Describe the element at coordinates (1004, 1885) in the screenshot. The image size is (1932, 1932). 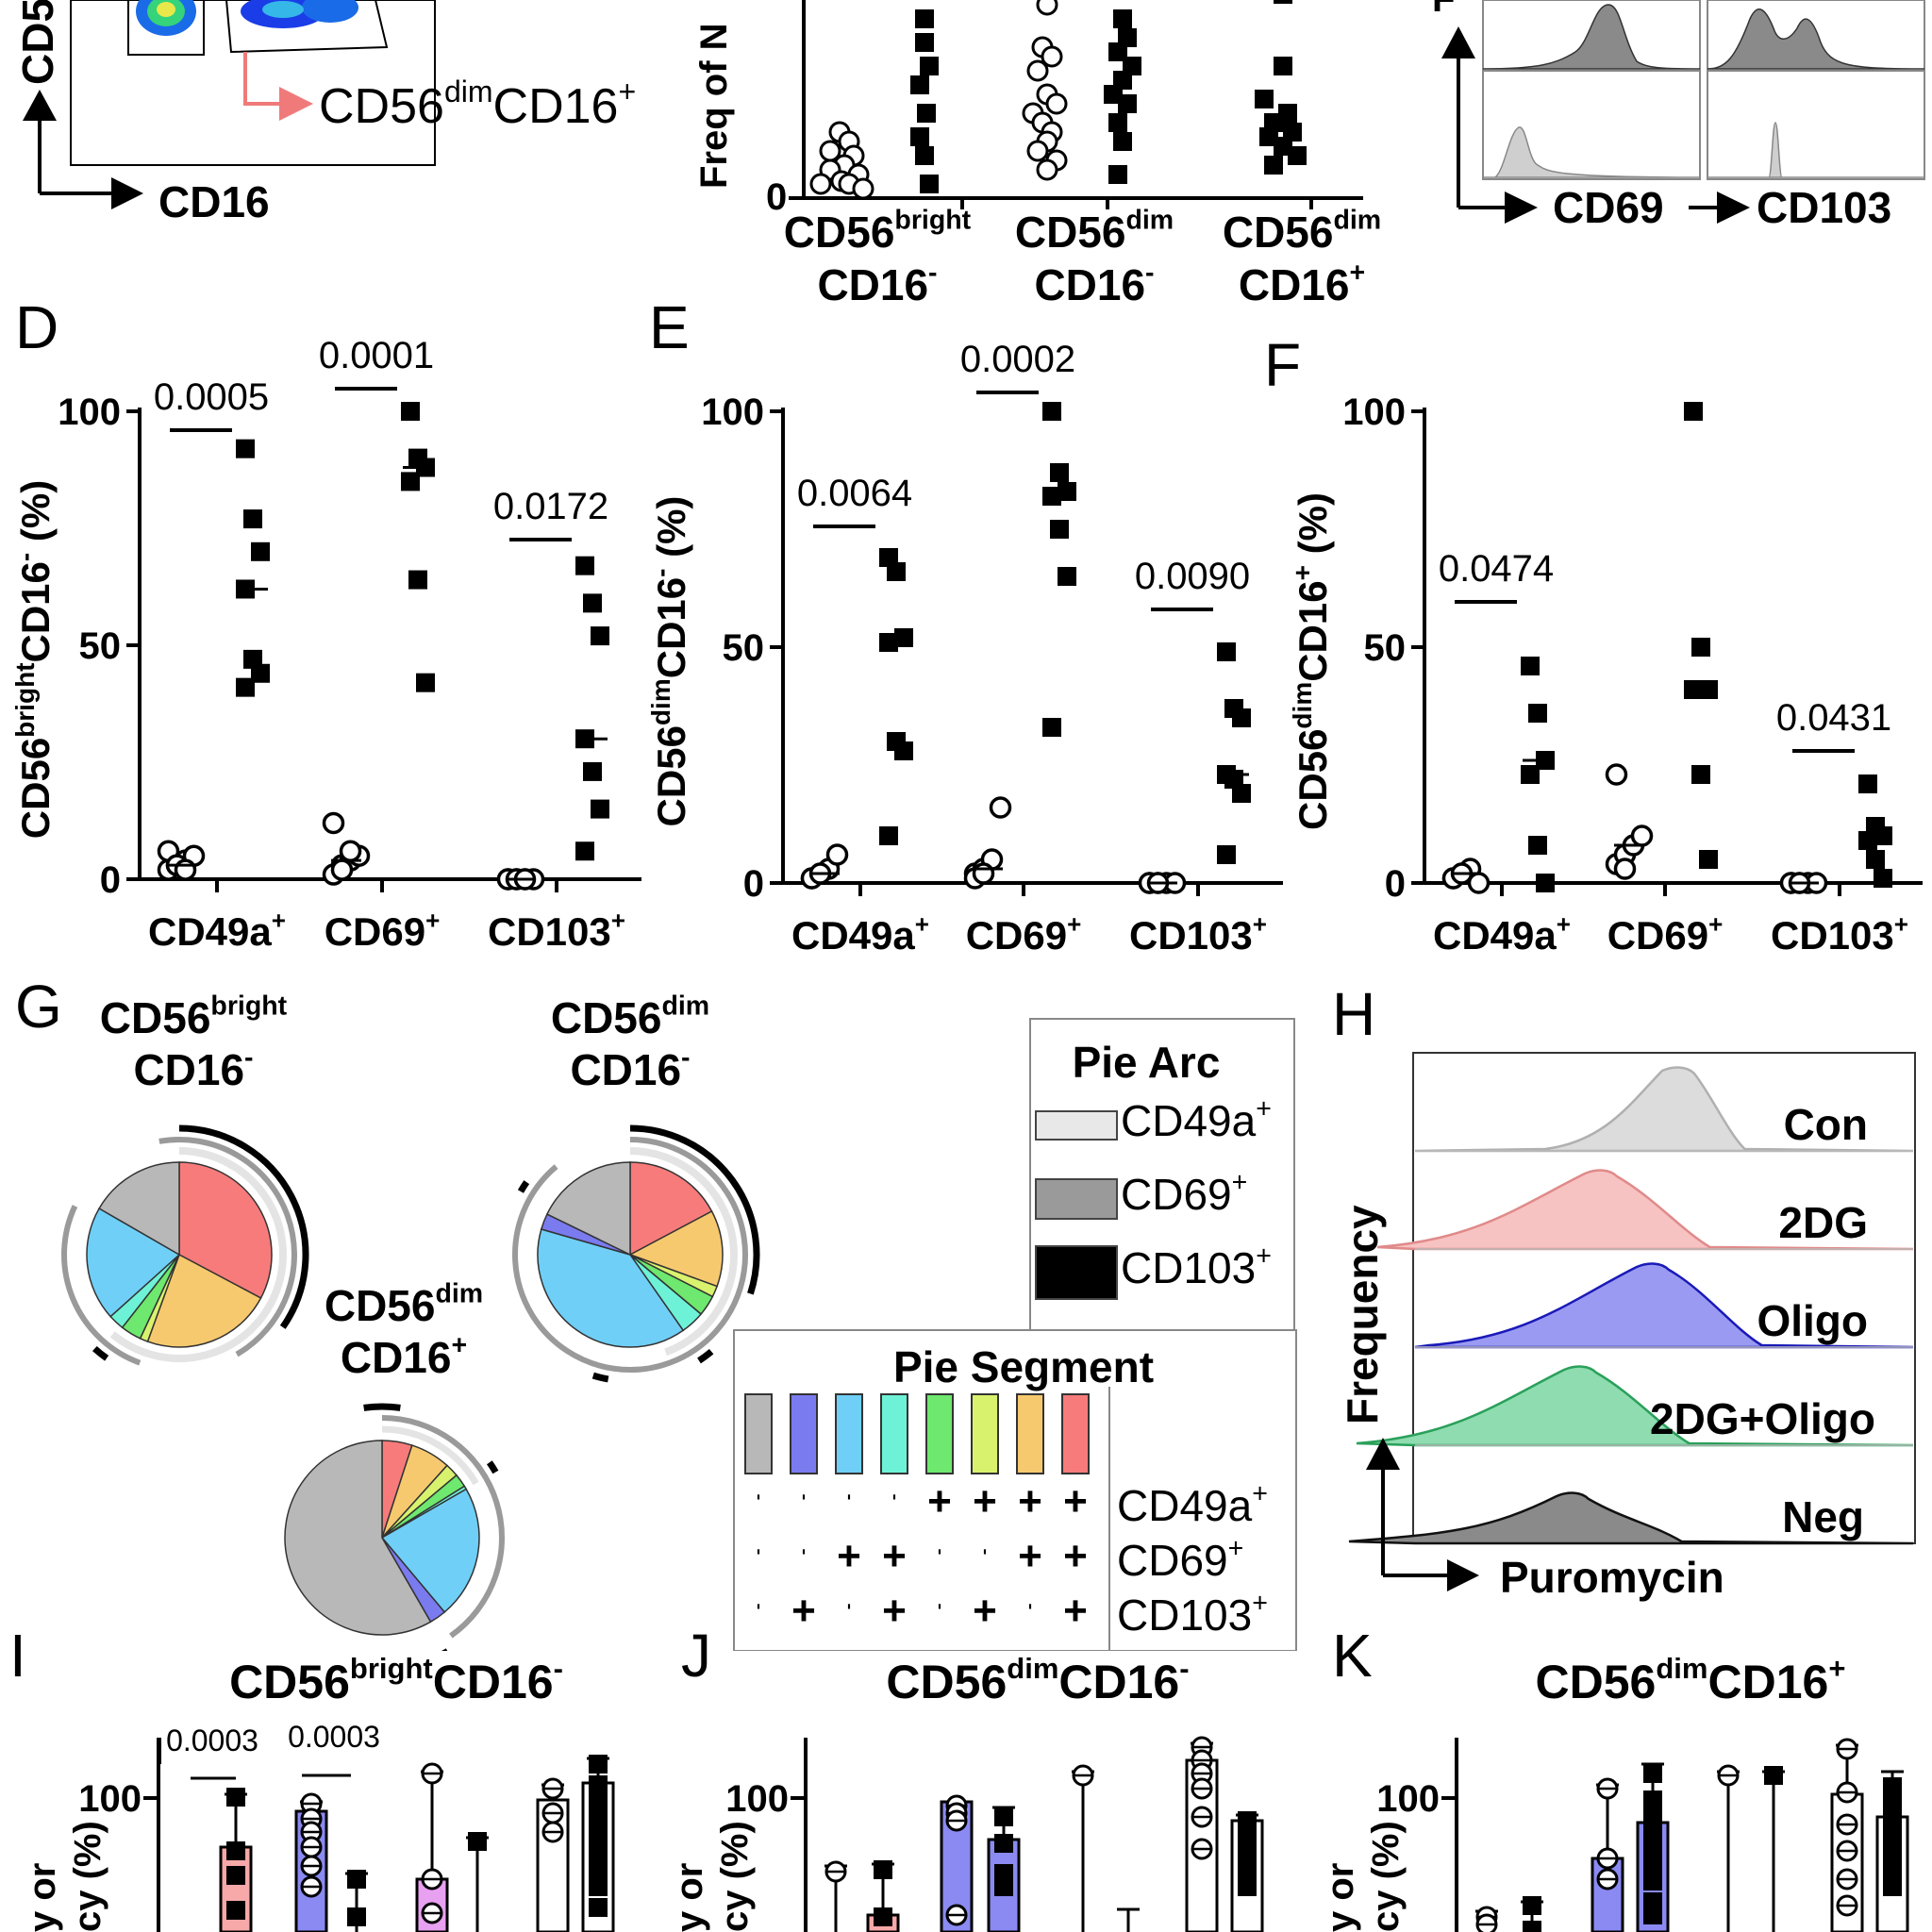
I see `box` at that location.